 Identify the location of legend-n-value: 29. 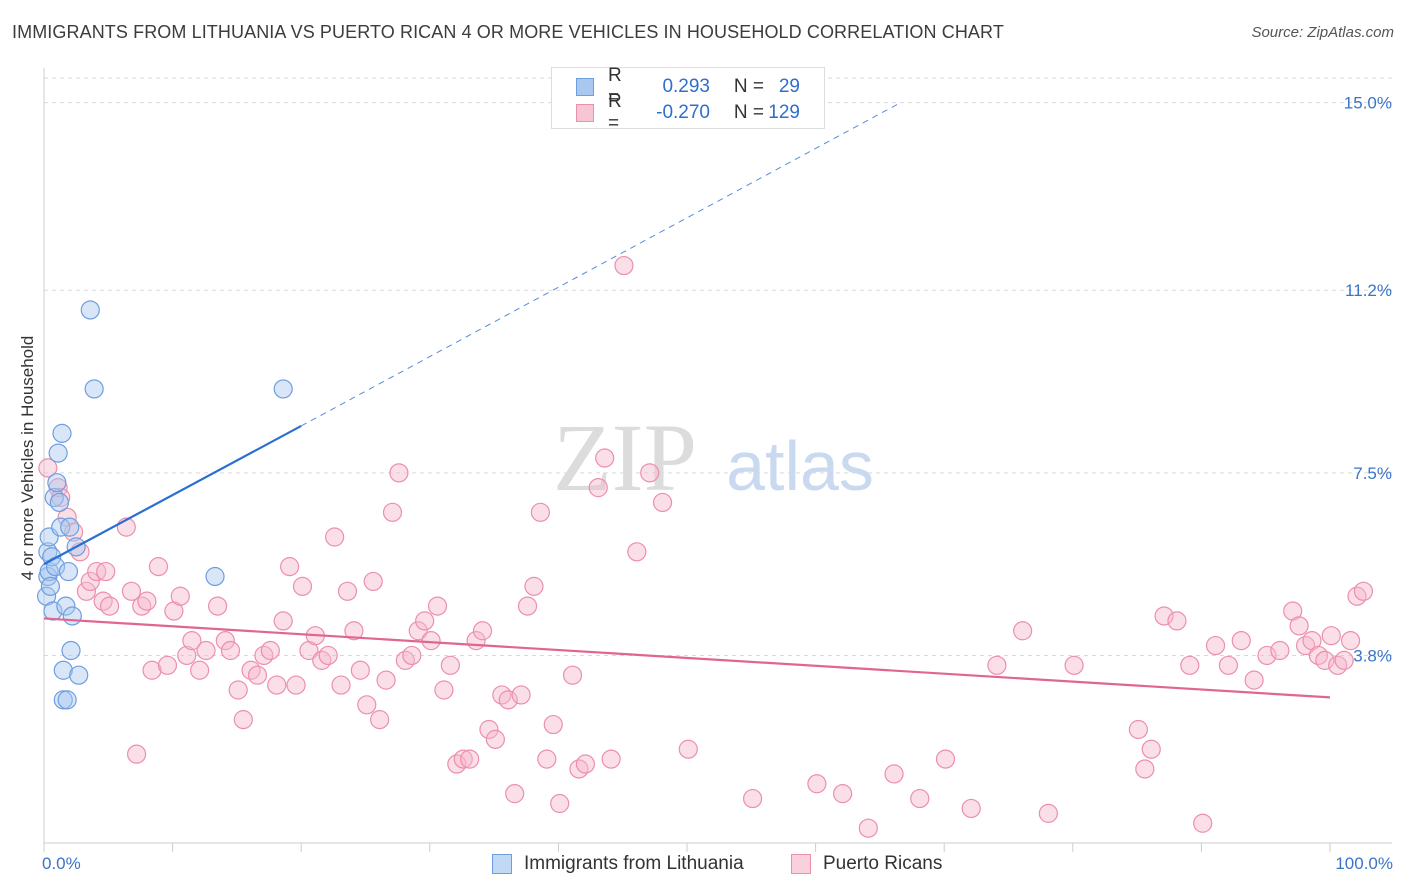
(789, 86).